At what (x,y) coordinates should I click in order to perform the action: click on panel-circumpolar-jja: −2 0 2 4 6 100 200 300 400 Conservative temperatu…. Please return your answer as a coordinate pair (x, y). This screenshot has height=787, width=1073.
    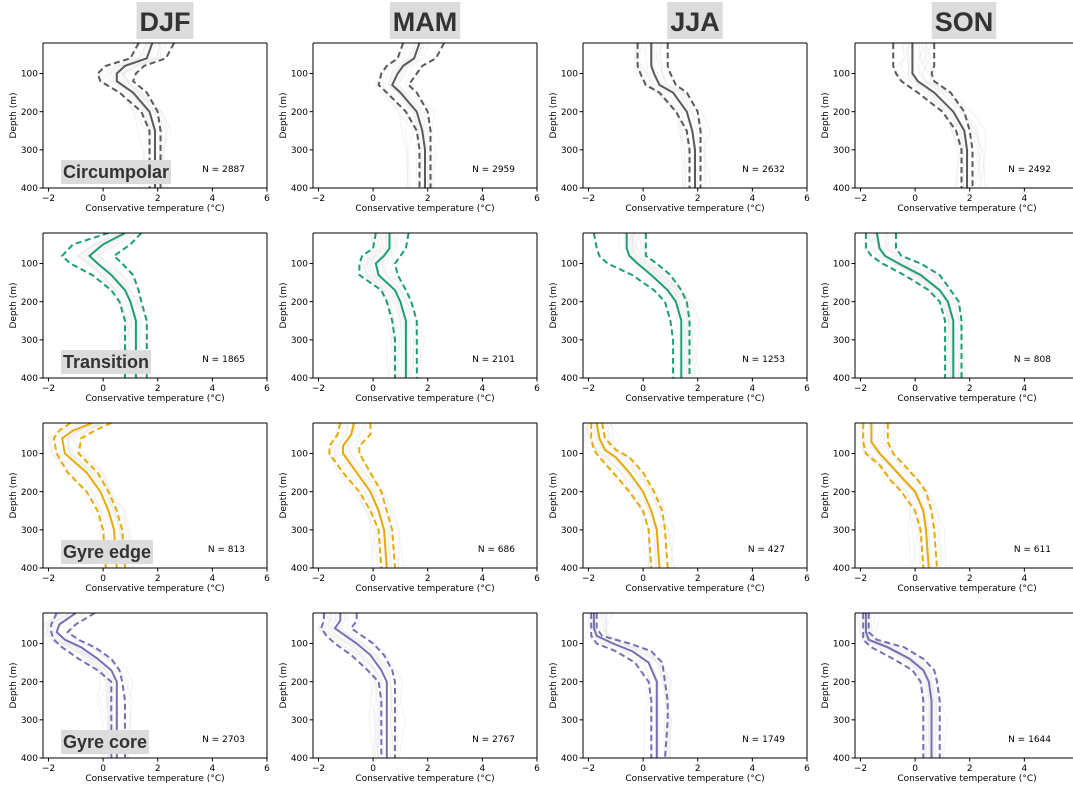
    Looking at the image, I should click on (679, 128).